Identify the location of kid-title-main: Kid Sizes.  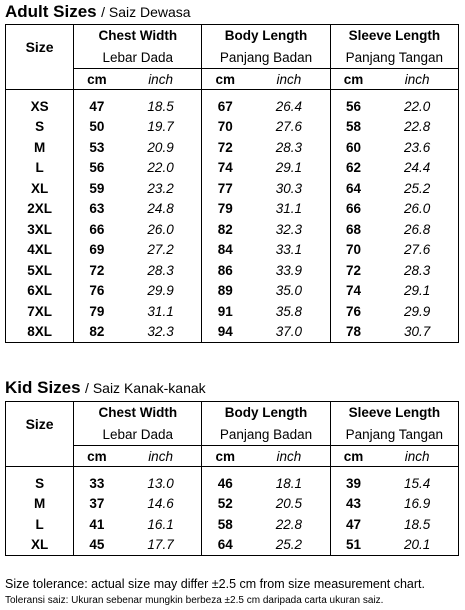
(43, 387).